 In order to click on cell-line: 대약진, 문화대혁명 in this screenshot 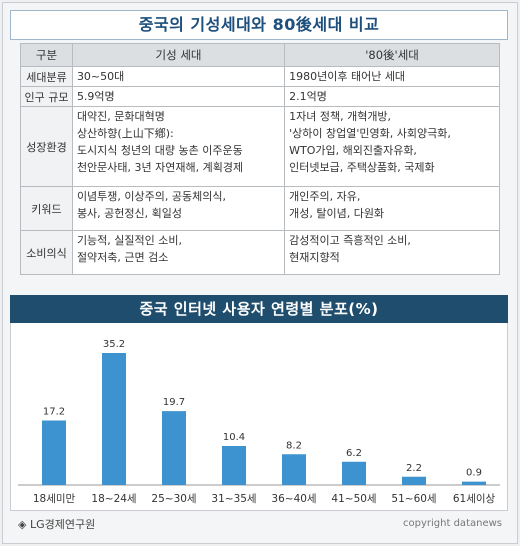, I will do `click(120, 116)`.